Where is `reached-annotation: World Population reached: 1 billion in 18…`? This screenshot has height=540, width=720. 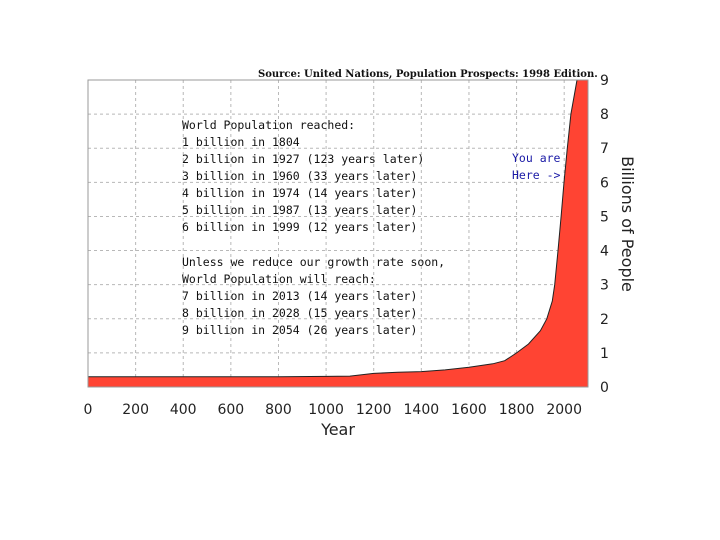 reached-annotation: World Population reached: 1 billion in 18… is located at coordinates (303, 176).